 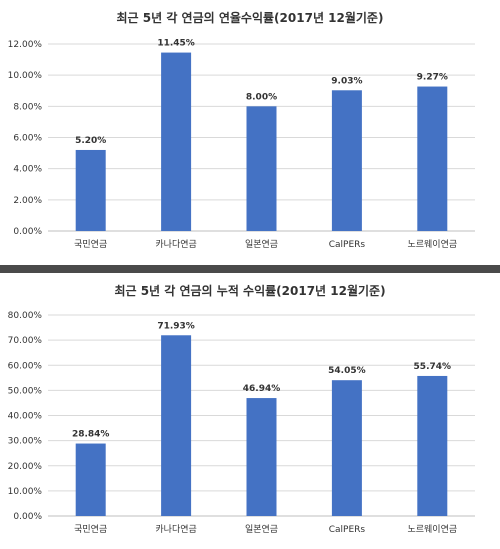 I want to click on data-label: 46.94%, so click(x=262, y=389).